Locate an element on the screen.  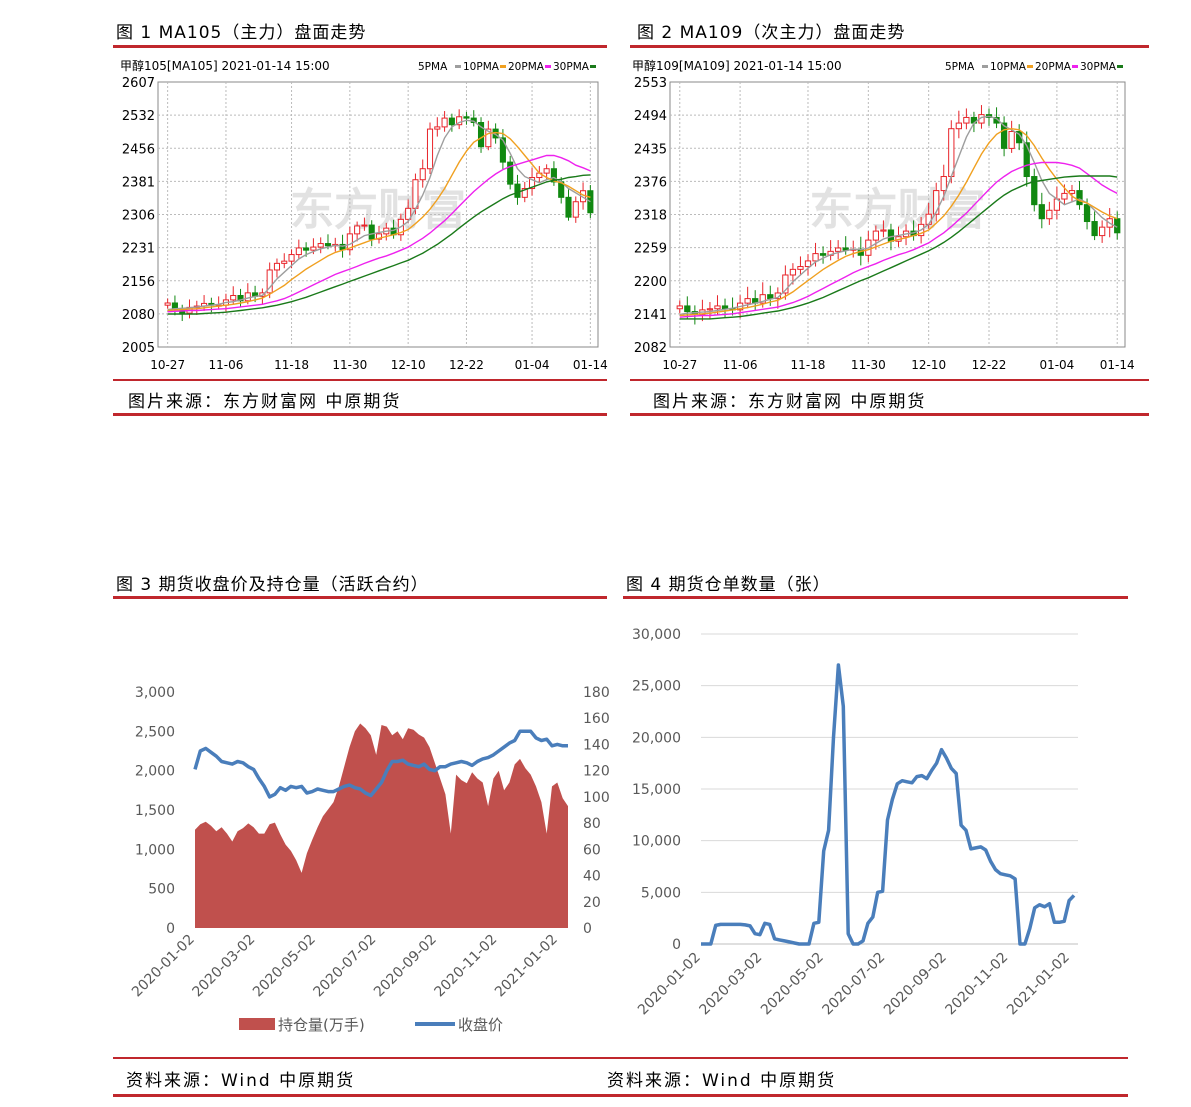
x-tick-label: 10-27 is located at coordinates (167, 365).